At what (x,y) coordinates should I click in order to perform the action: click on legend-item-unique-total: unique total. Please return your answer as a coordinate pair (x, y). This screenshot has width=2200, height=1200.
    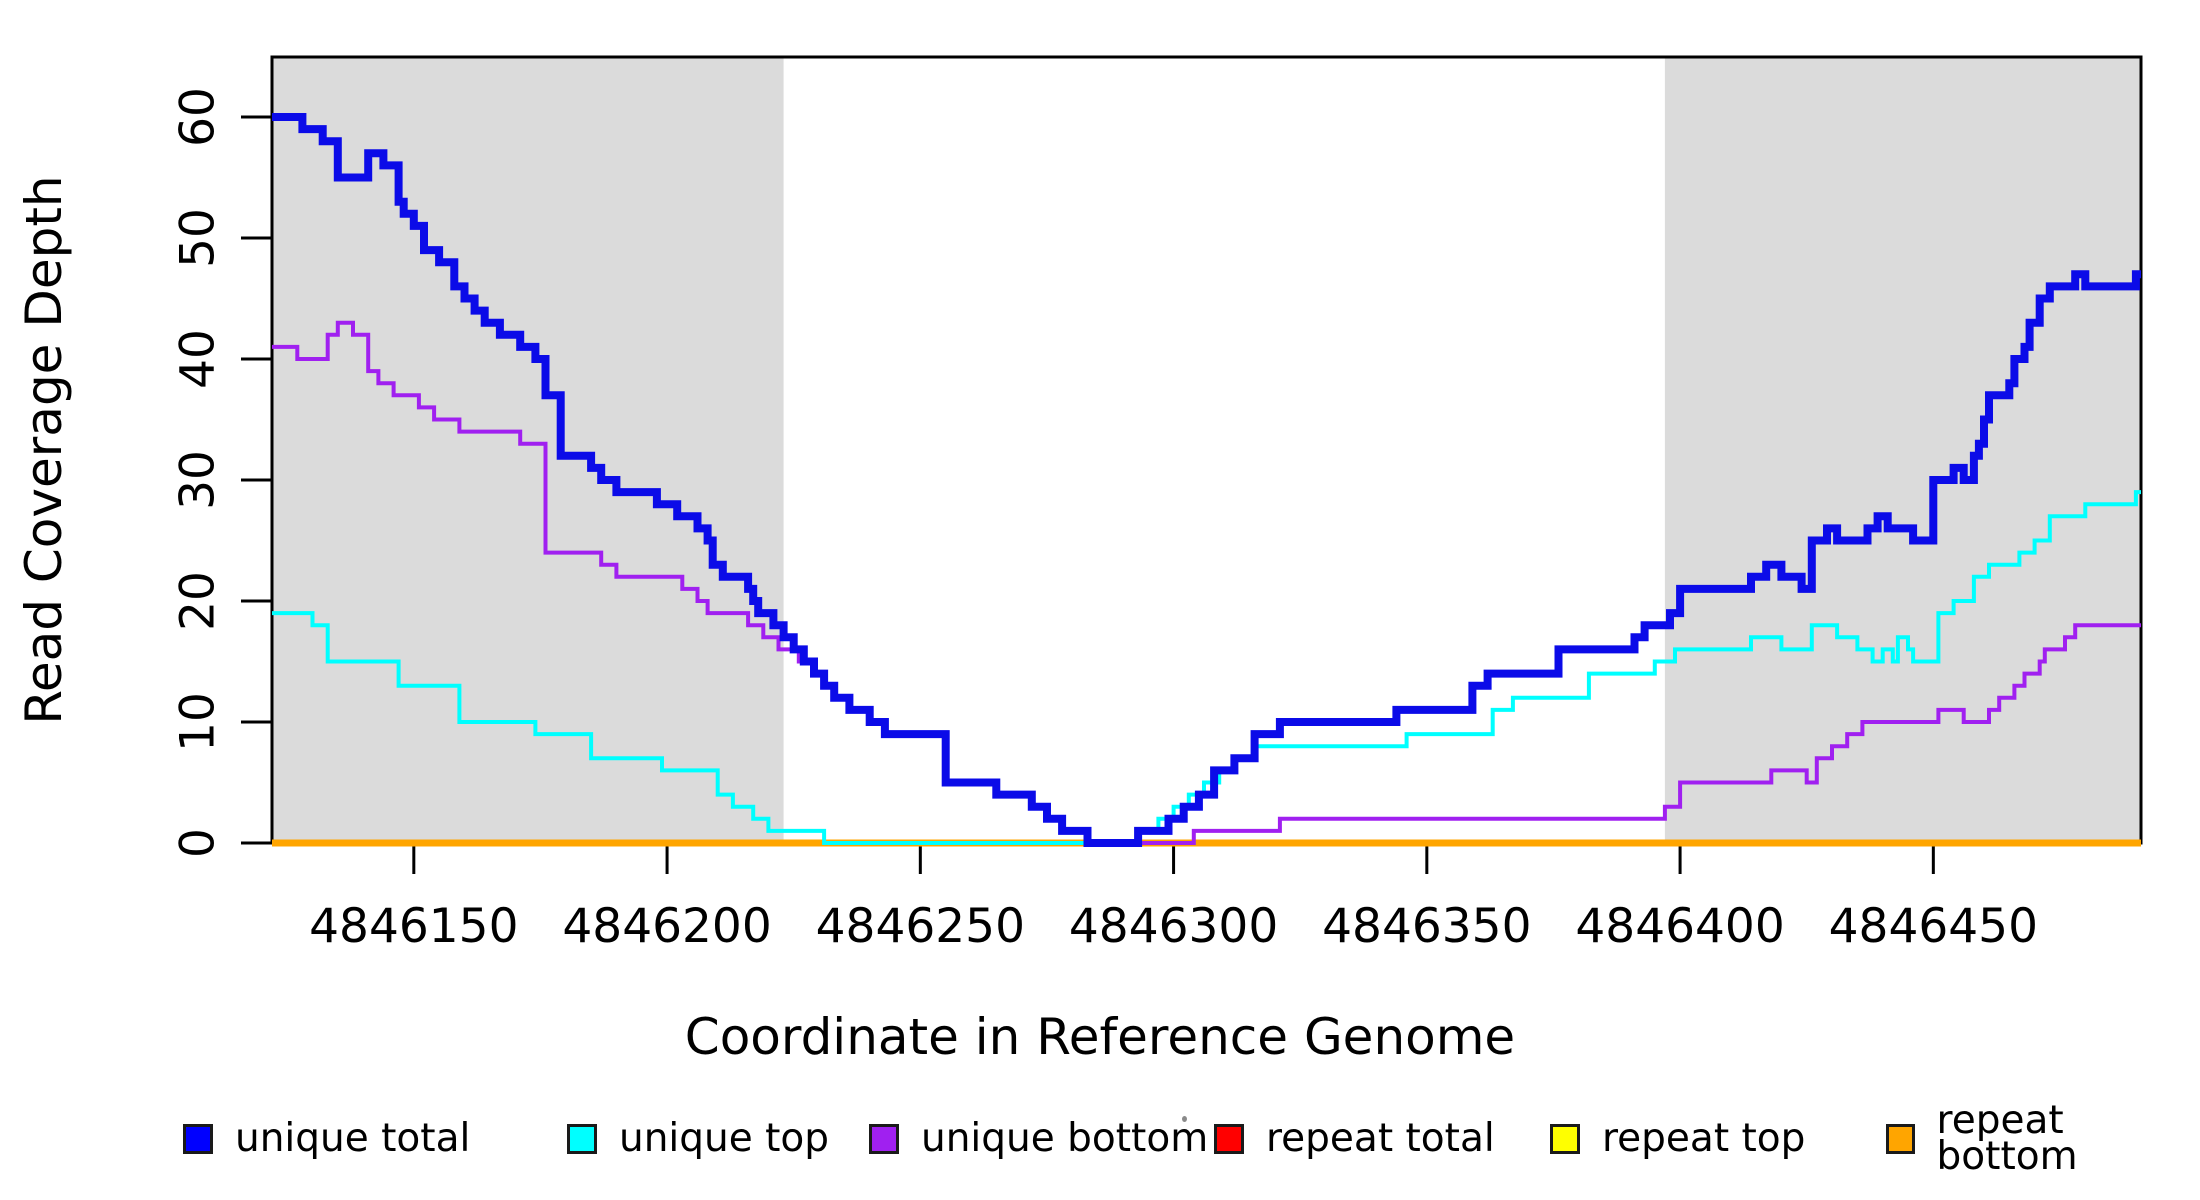
    Looking at the image, I should click on (327, 1138).